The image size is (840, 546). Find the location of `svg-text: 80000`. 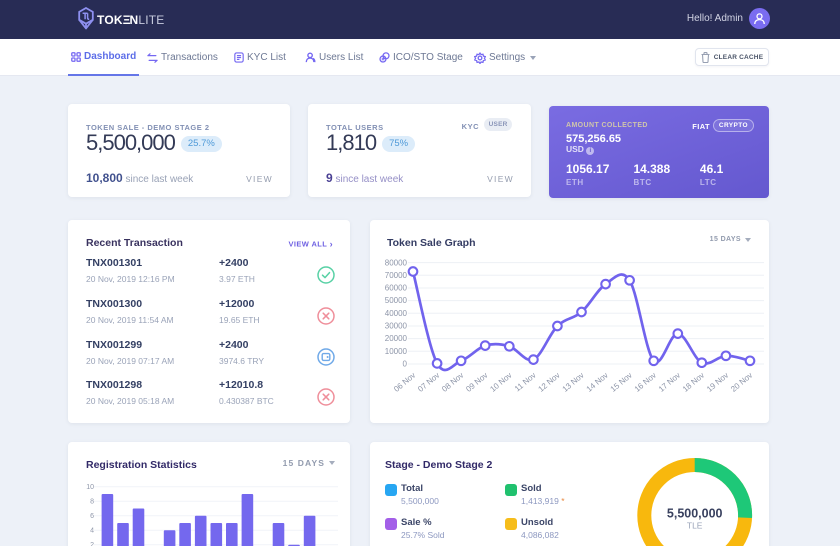

svg-text: 80000 is located at coordinates (396, 262).